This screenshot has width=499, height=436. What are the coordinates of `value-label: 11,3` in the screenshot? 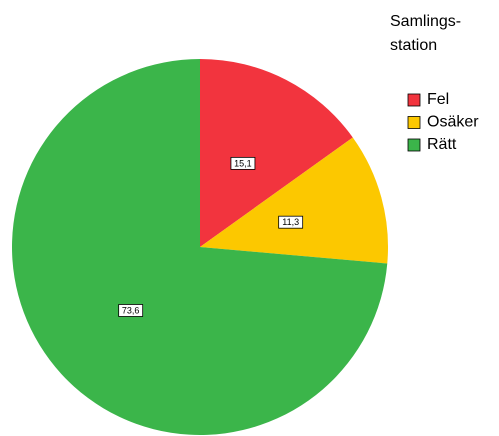 It's located at (290, 222).